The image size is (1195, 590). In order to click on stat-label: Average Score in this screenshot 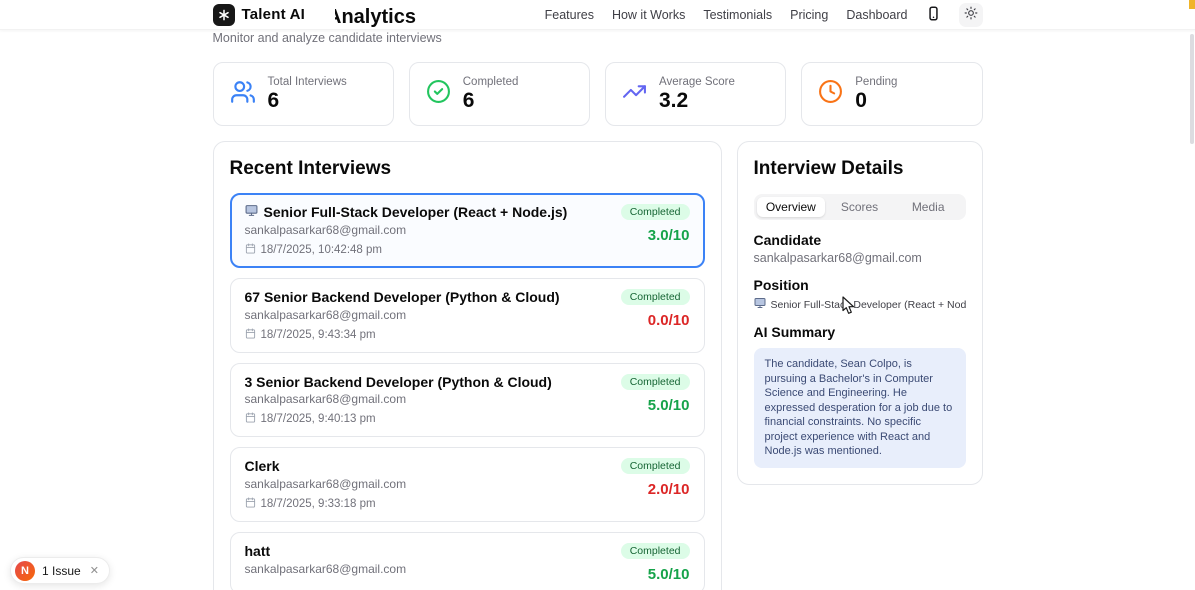, I will do `click(697, 81)`.